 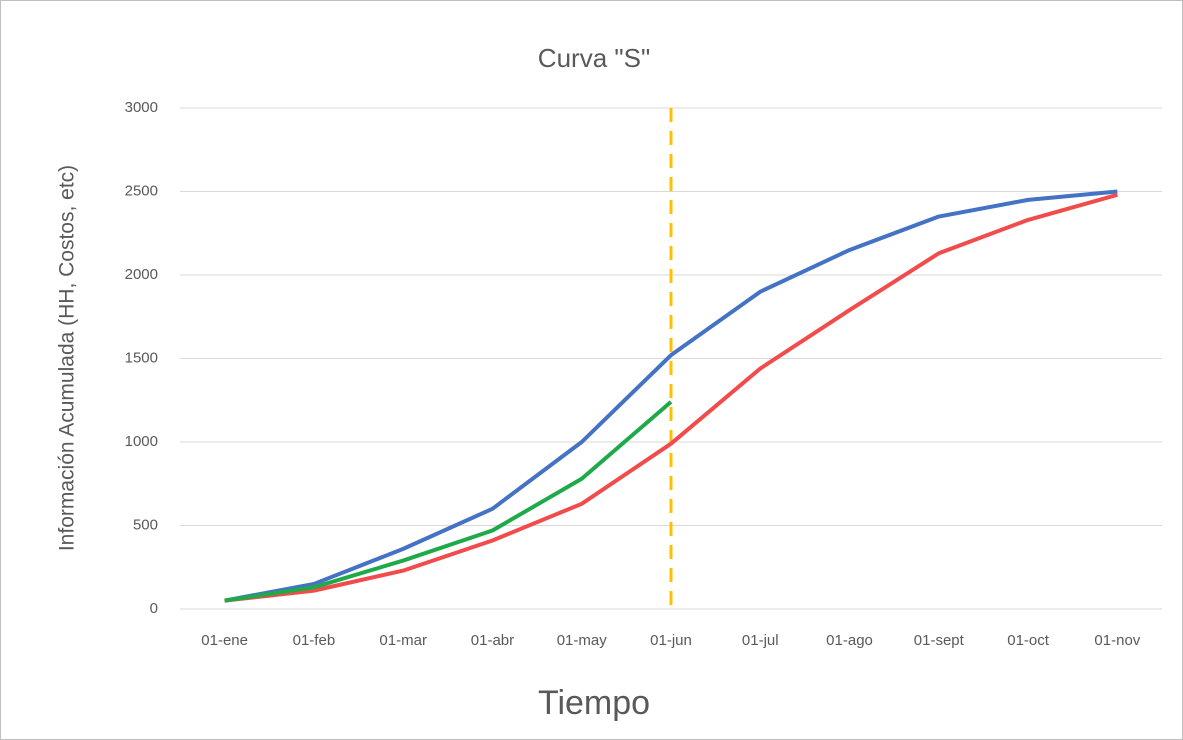 What do you see at coordinates (314, 640) in the screenshot?
I see `x-tick-label: 01-feb` at bounding box center [314, 640].